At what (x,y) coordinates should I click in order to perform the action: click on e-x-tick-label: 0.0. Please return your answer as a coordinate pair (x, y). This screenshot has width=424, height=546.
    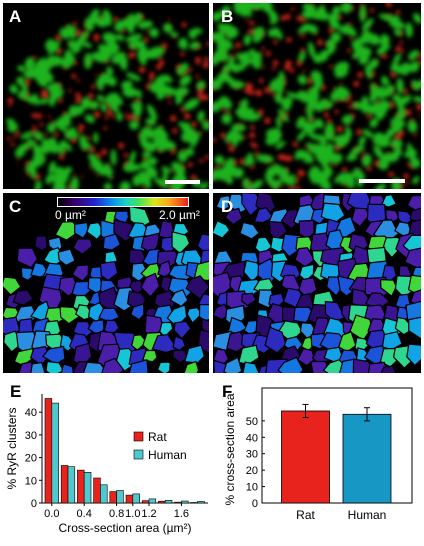
    Looking at the image, I should click on (51, 514).